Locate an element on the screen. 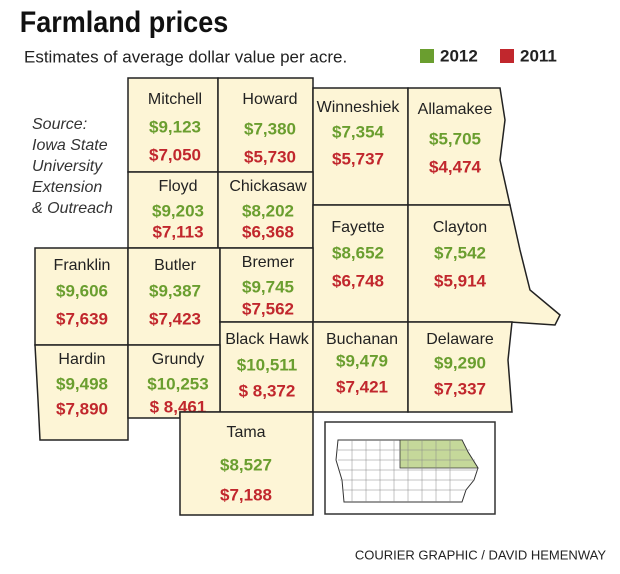 The height and width of the screenshot is (574, 620). value-2012: $8,652 is located at coordinates (358, 252).